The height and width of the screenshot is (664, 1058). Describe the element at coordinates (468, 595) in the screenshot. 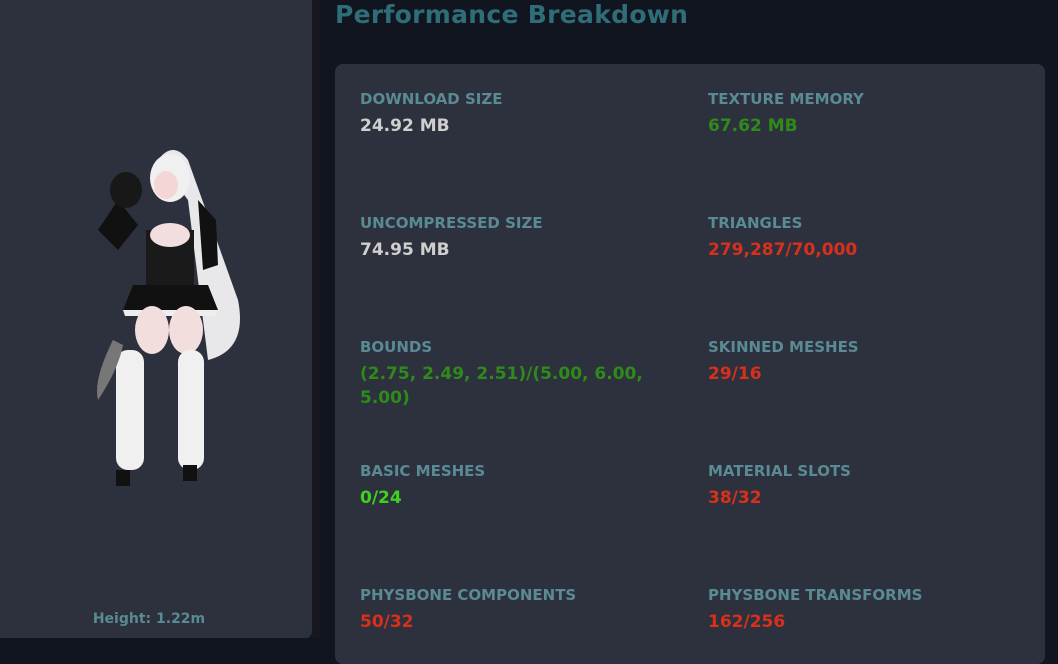

I see `stat-label: PHYSBONE COMPONENTS` at that location.